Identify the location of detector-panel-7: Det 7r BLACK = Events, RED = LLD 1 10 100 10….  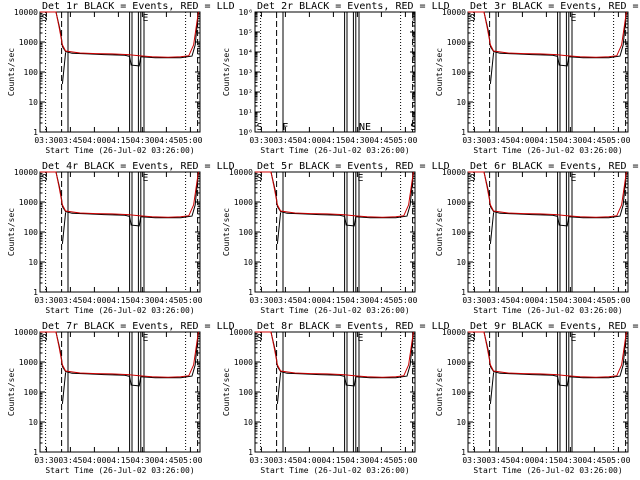
(121, 398).